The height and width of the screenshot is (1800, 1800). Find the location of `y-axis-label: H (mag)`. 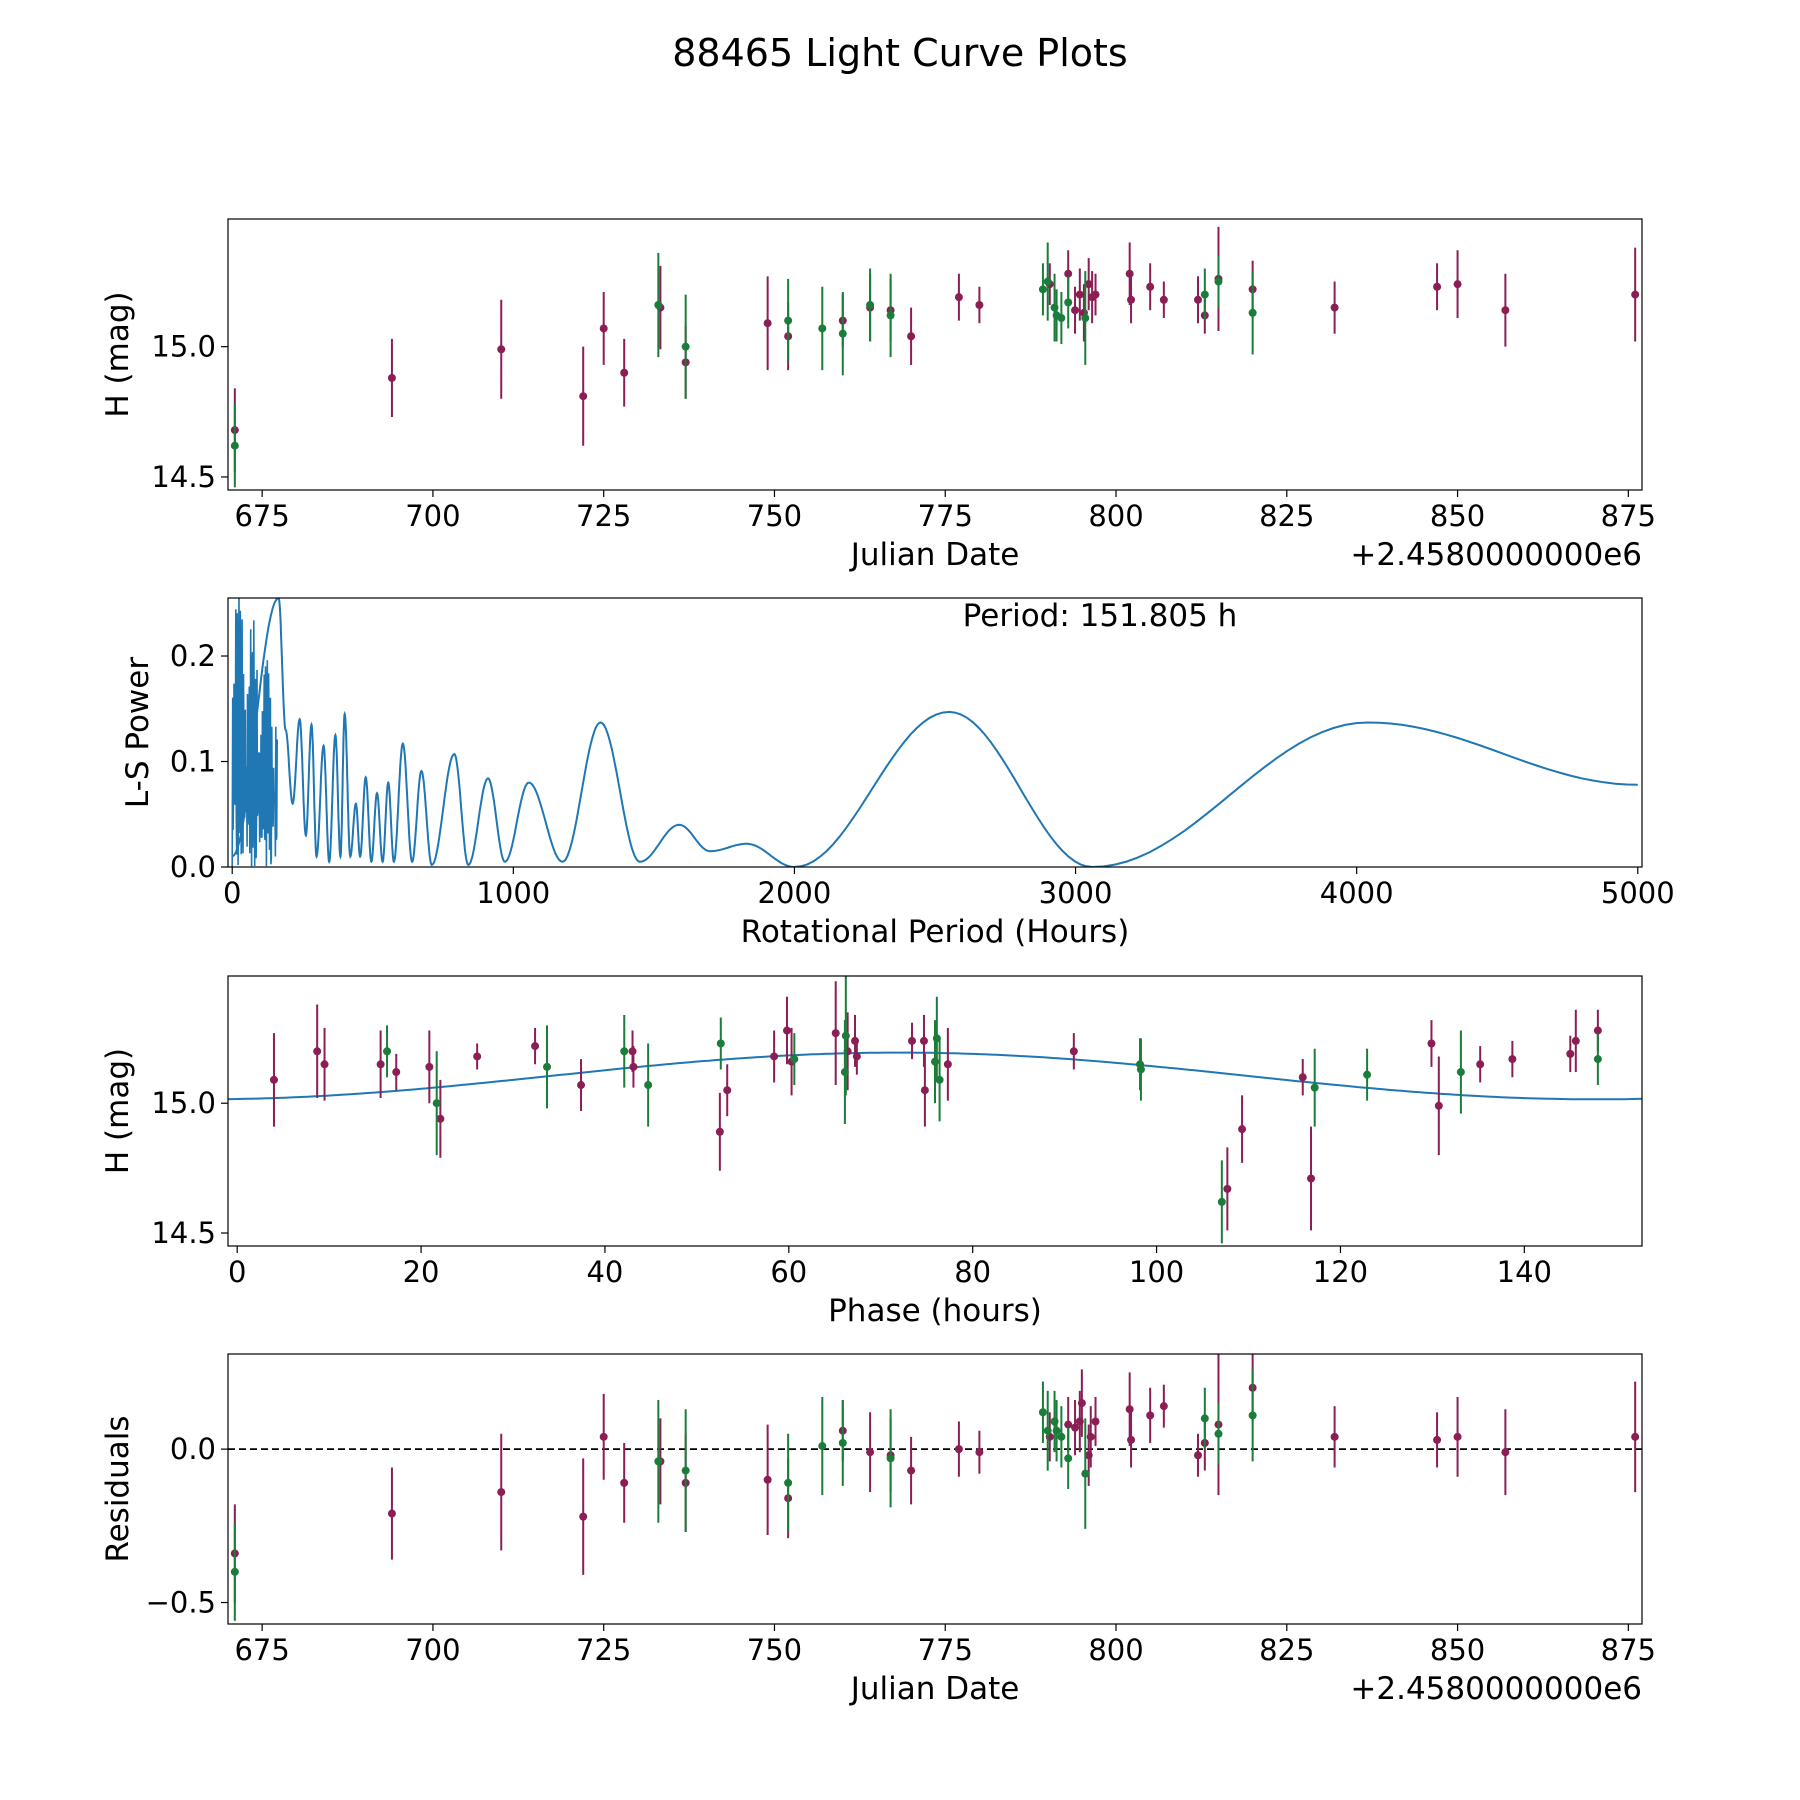

y-axis-label: H (mag) is located at coordinates (118, 1111).